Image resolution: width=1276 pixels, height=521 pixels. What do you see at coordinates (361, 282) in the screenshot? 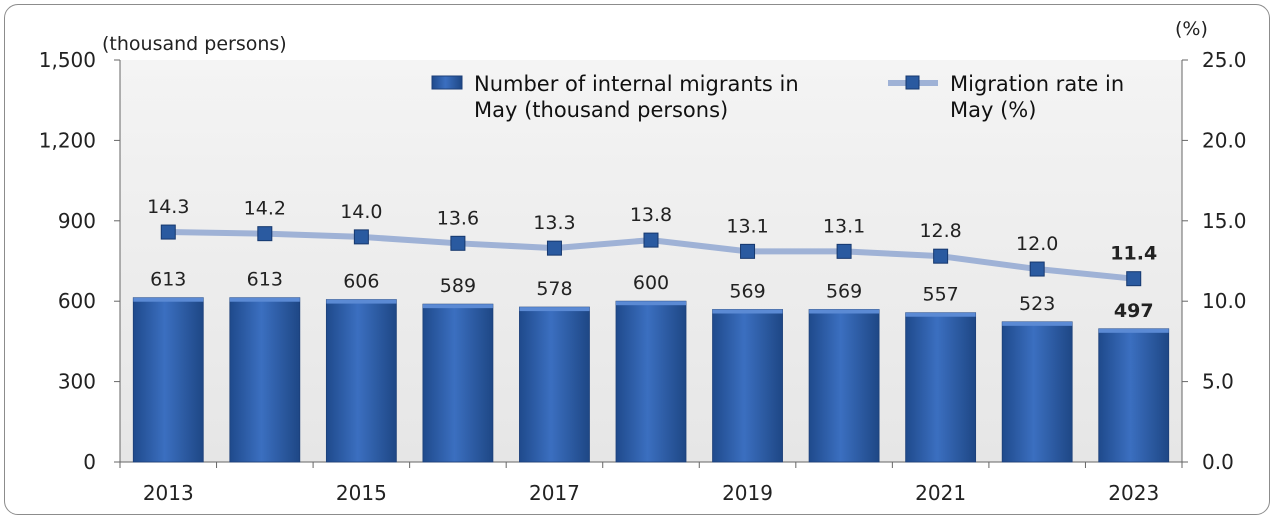
I see `bar-data-label: 606` at bounding box center [361, 282].